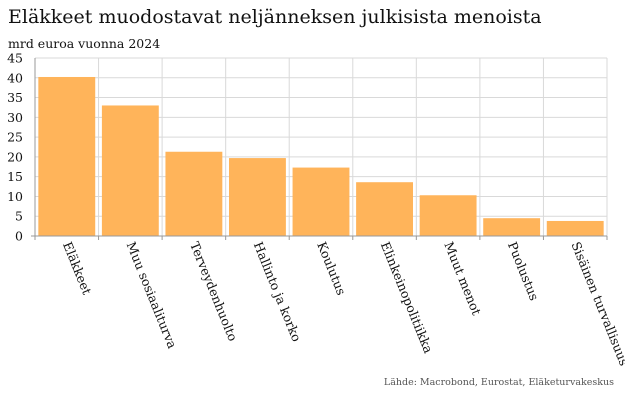  What do you see at coordinates (462, 279) in the screenshot?
I see `x-tick-label: Muut menot` at bounding box center [462, 279].